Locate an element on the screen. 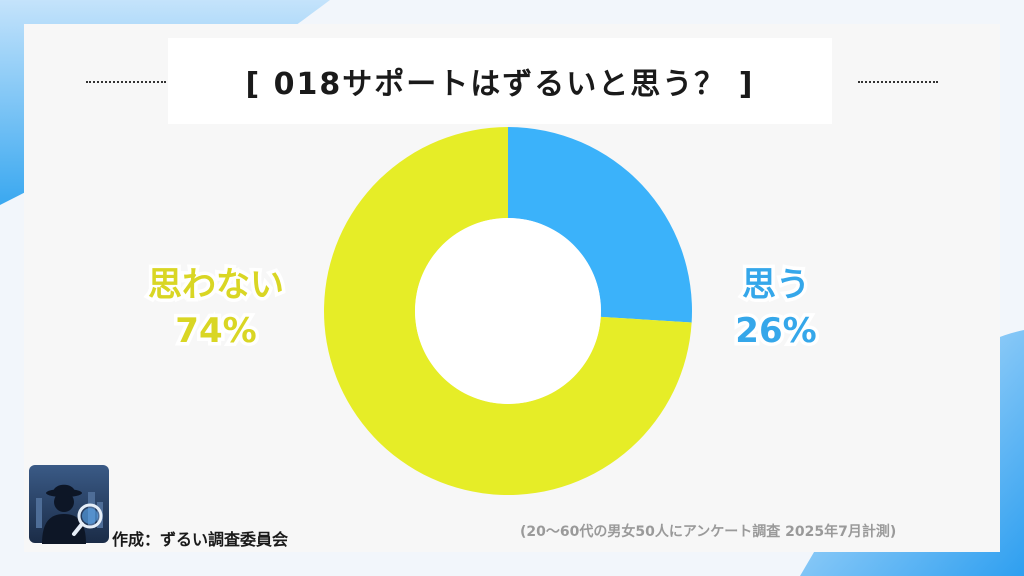 The width and height of the screenshot is (1024, 576). survey-note: (20〜60代の男女50人にアンケート調査 2025年7月計測) is located at coordinates (708, 532).